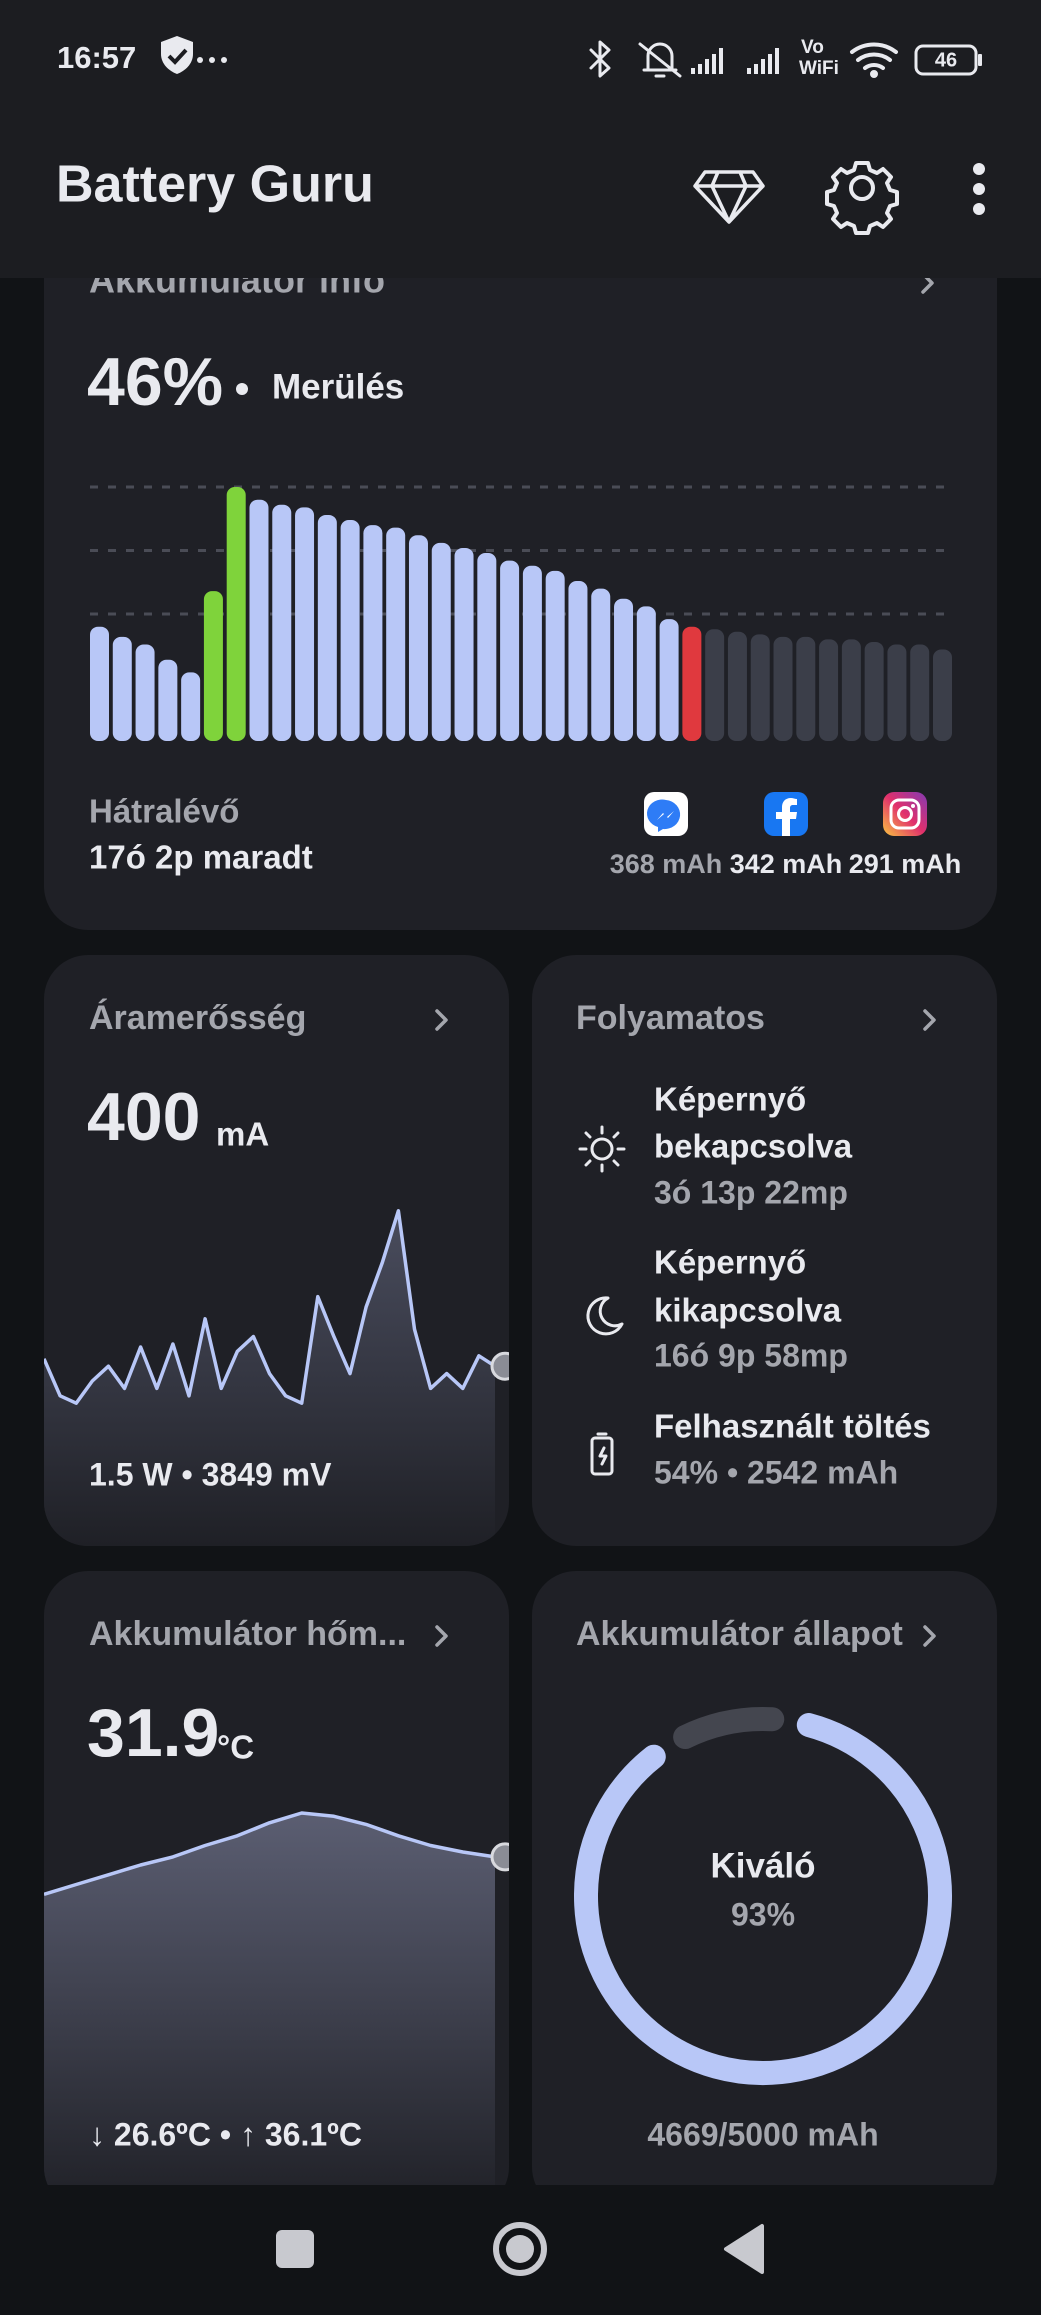 The width and height of the screenshot is (1041, 2315). Describe the element at coordinates (602, 1454) in the screenshot. I see `battery-icon` at that location.